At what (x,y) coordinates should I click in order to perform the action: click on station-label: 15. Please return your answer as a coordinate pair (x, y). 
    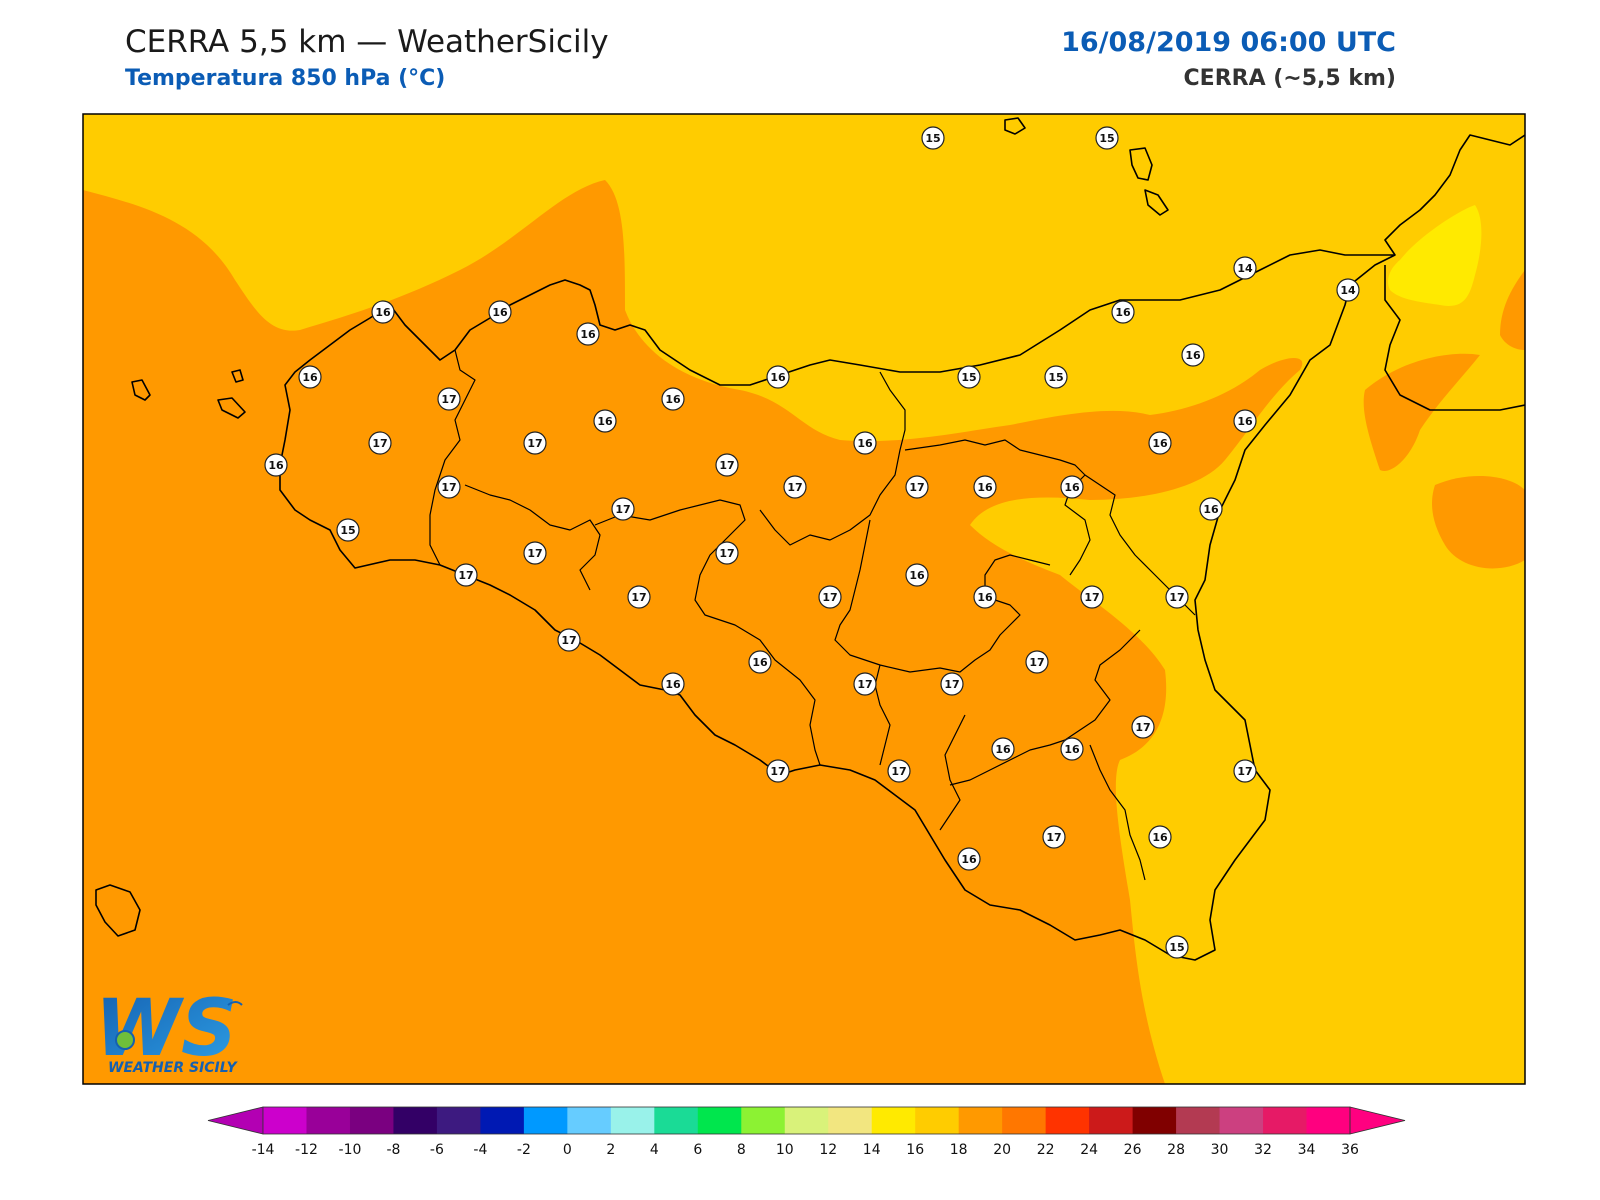
    Looking at the image, I should click on (1056, 377).